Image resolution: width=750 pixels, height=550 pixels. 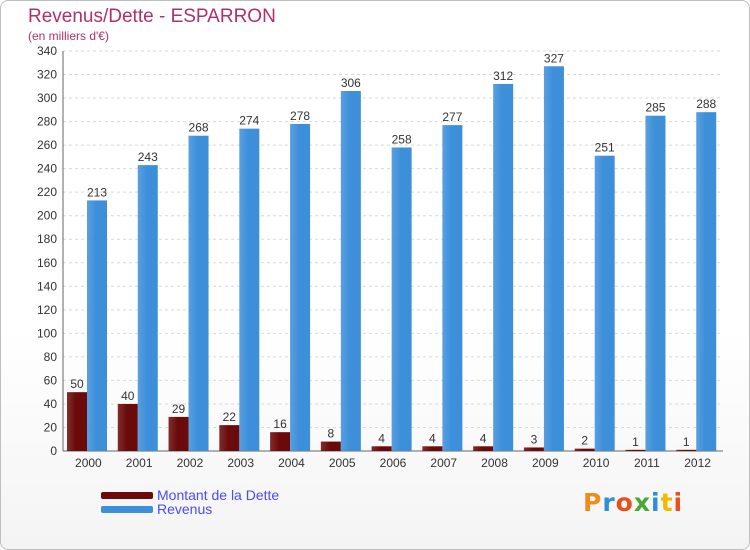 What do you see at coordinates (199, 128) in the screenshot?
I see `revenue-data-label: 268` at bounding box center [199, 128].